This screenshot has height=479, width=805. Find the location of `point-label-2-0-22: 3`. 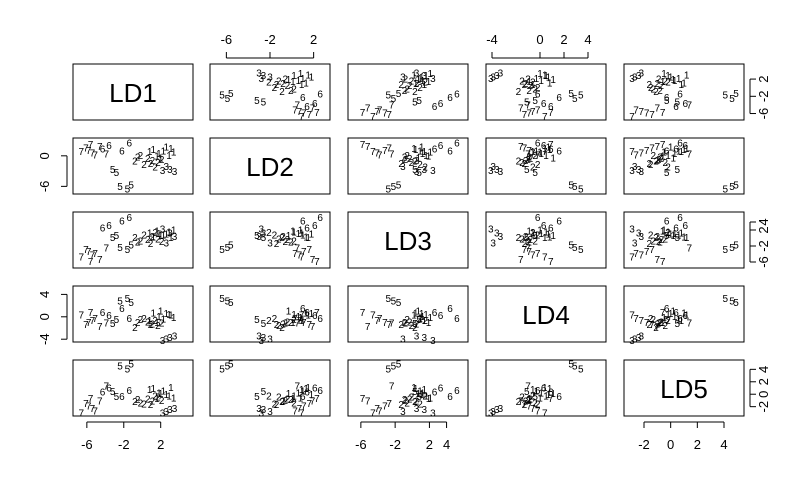

point-label-2-0-22: 3 is located at coordinates (175, 237).